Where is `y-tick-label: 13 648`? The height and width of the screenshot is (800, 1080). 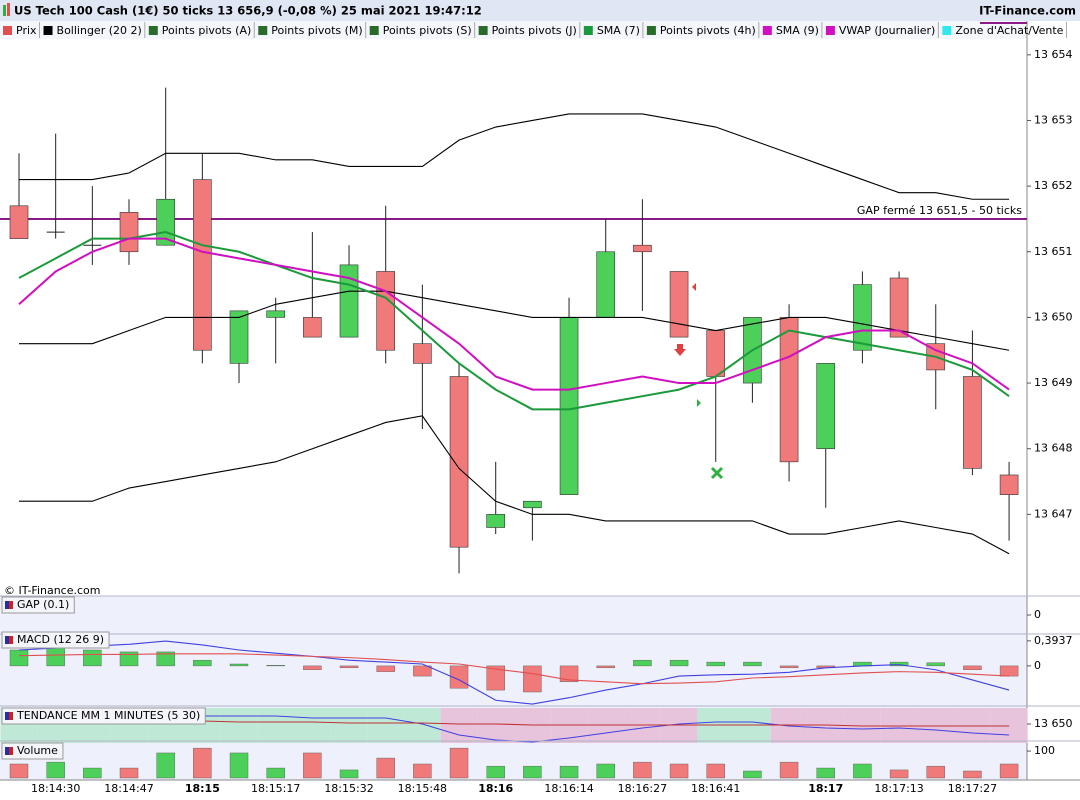 y-tick-label: 13 648 is located at coordinates (1053, 448).